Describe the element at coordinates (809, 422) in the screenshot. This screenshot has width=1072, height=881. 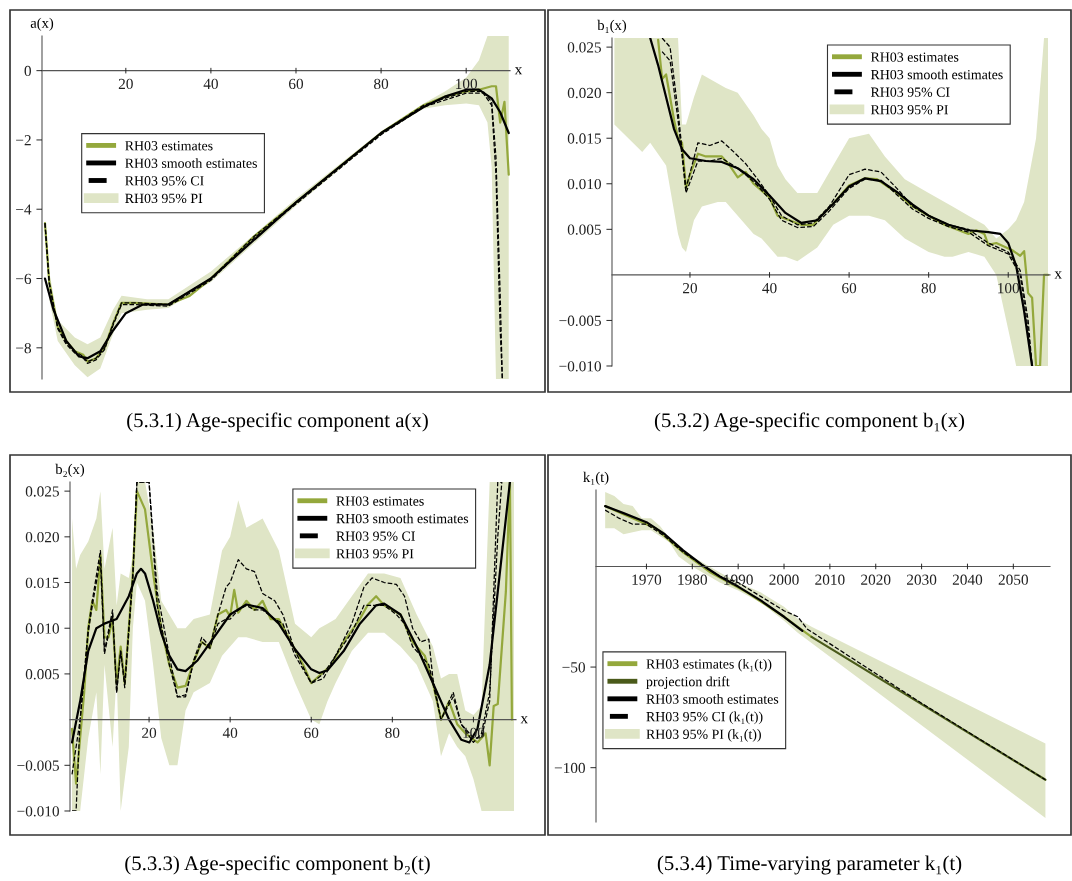
I see `text: (5.3.2) Age-specific component b₁(x)` at that location.